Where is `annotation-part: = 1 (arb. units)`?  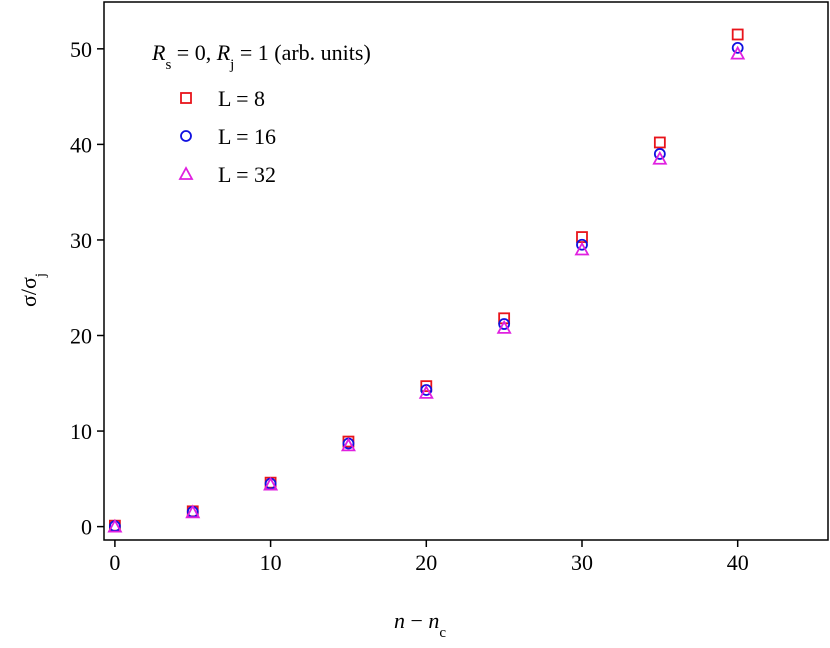 annotation-part: = 1 (arb. units) is located at coordinates (302, 52).